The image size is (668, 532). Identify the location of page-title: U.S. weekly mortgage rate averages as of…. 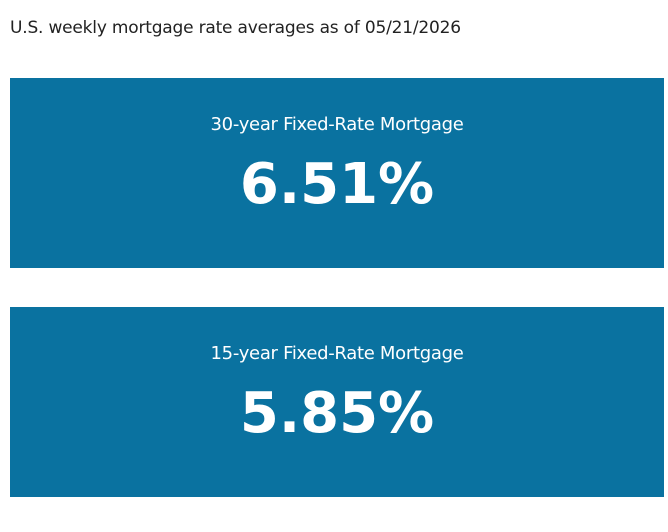
(235, 28).